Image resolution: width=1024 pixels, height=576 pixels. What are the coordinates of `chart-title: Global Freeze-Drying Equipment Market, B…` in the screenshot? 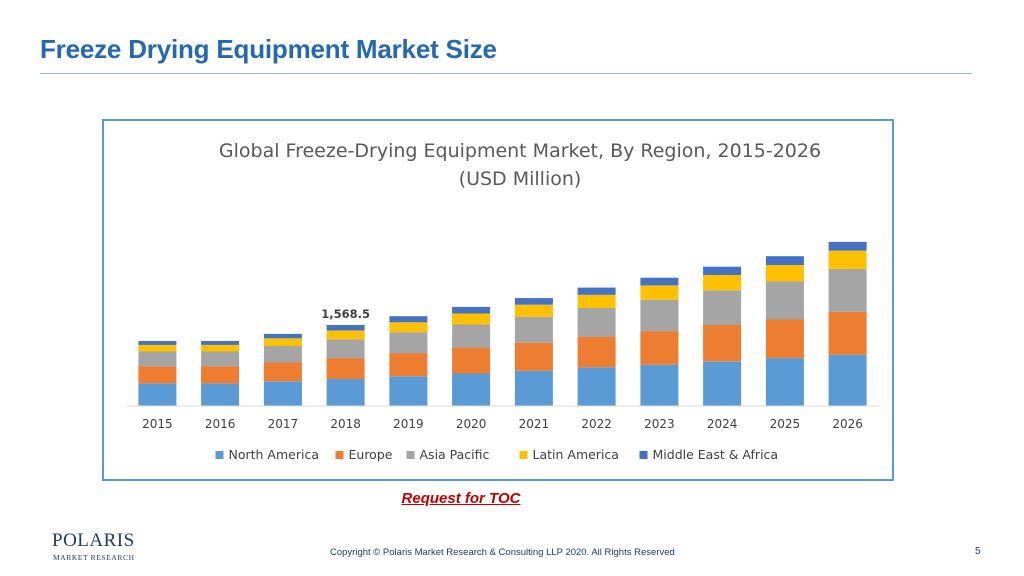 It's located at (520, 151).